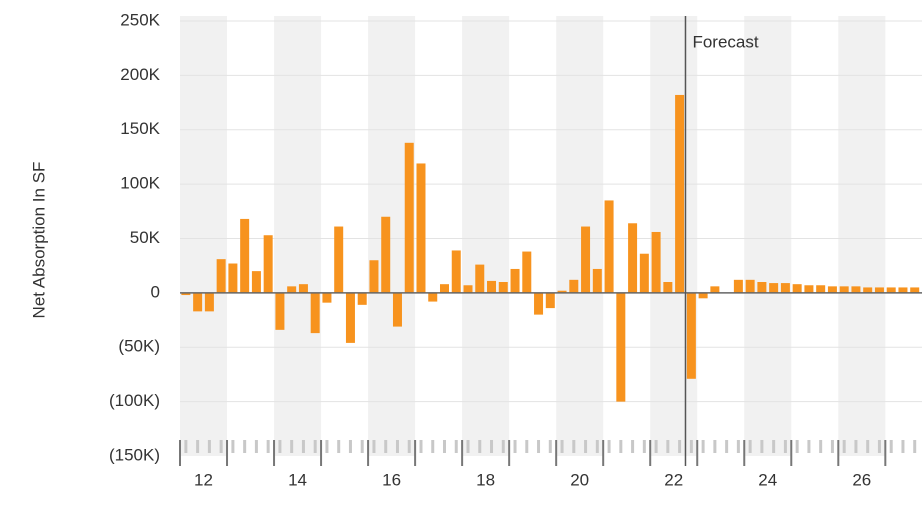 This screenshot has height=517, width=922. I want to click on y-tick-label: (100K), so click(134, 400).